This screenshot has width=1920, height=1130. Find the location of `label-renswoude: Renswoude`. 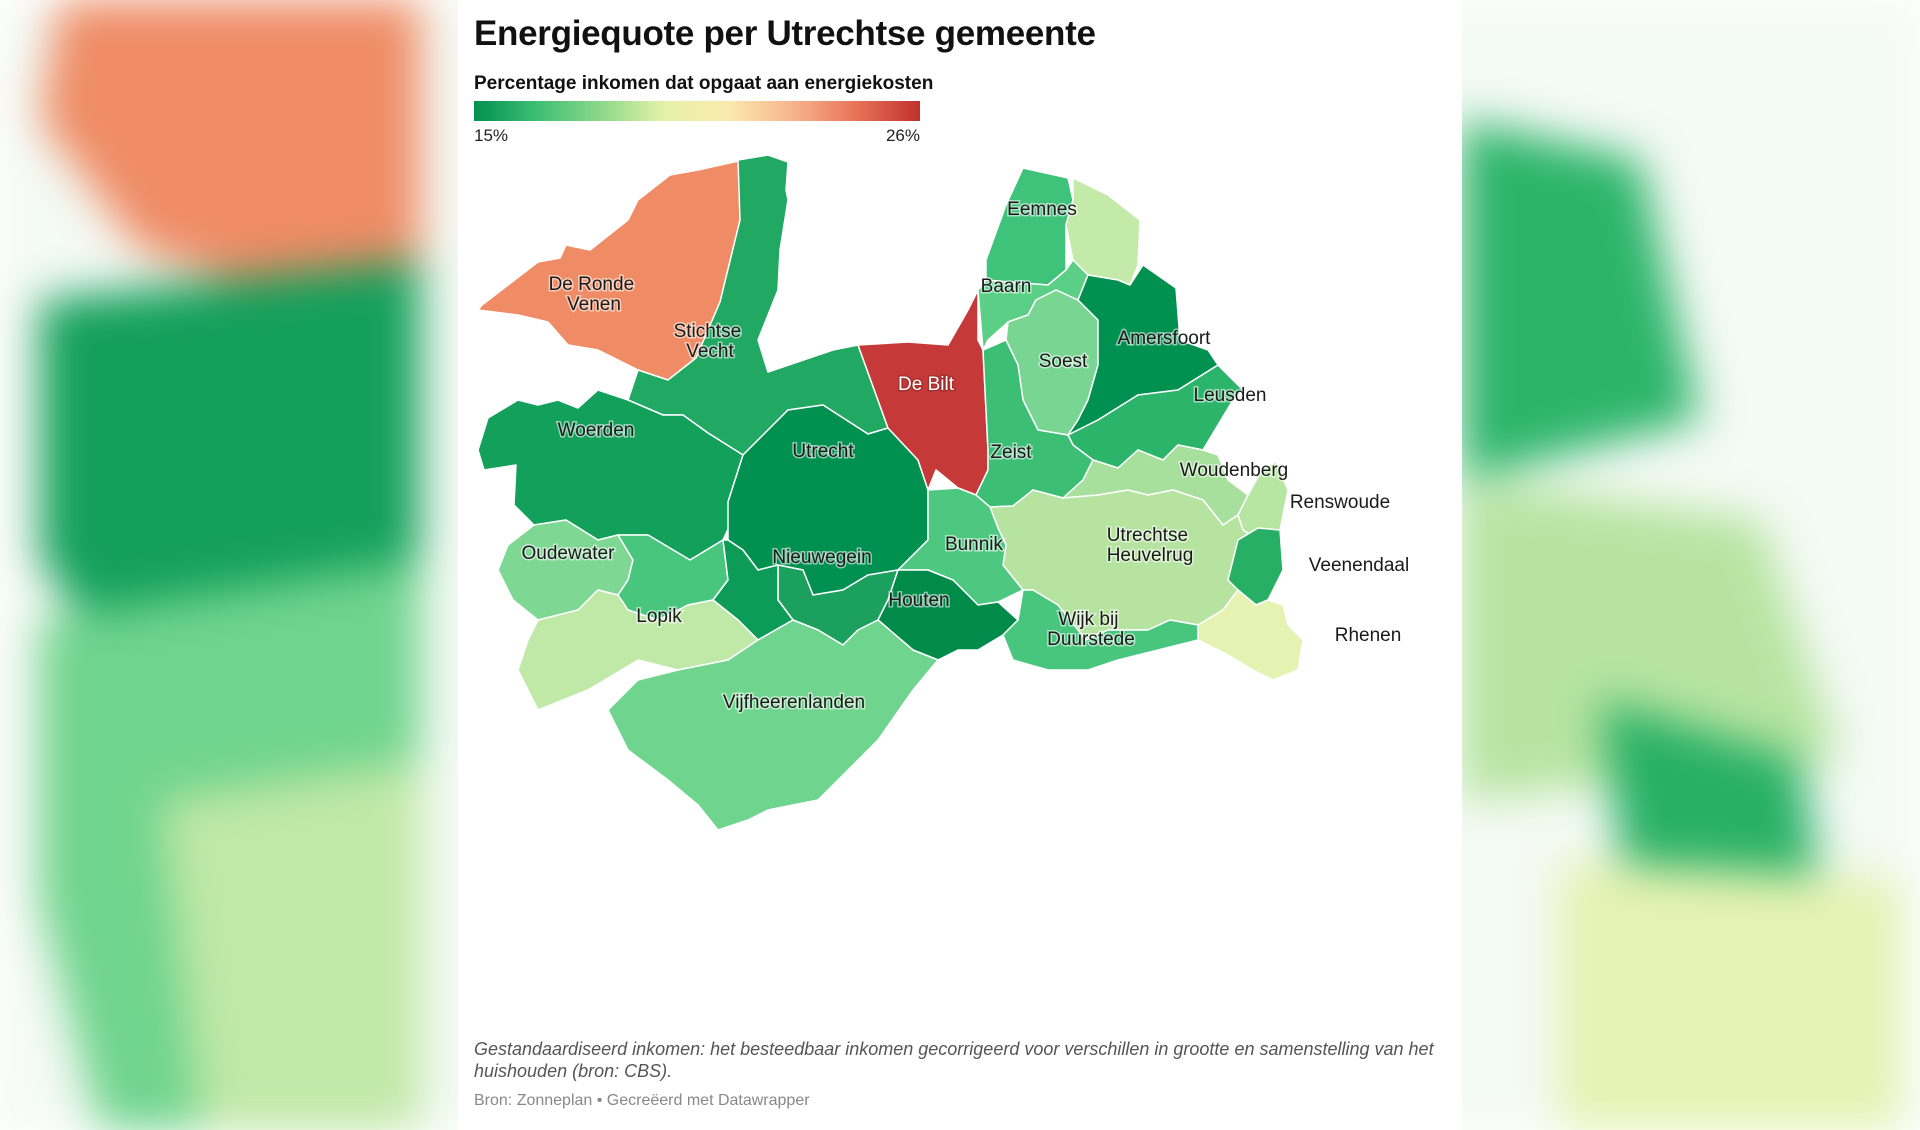

label-renswoude: Renswoude is located at coordinates (1340, 502).